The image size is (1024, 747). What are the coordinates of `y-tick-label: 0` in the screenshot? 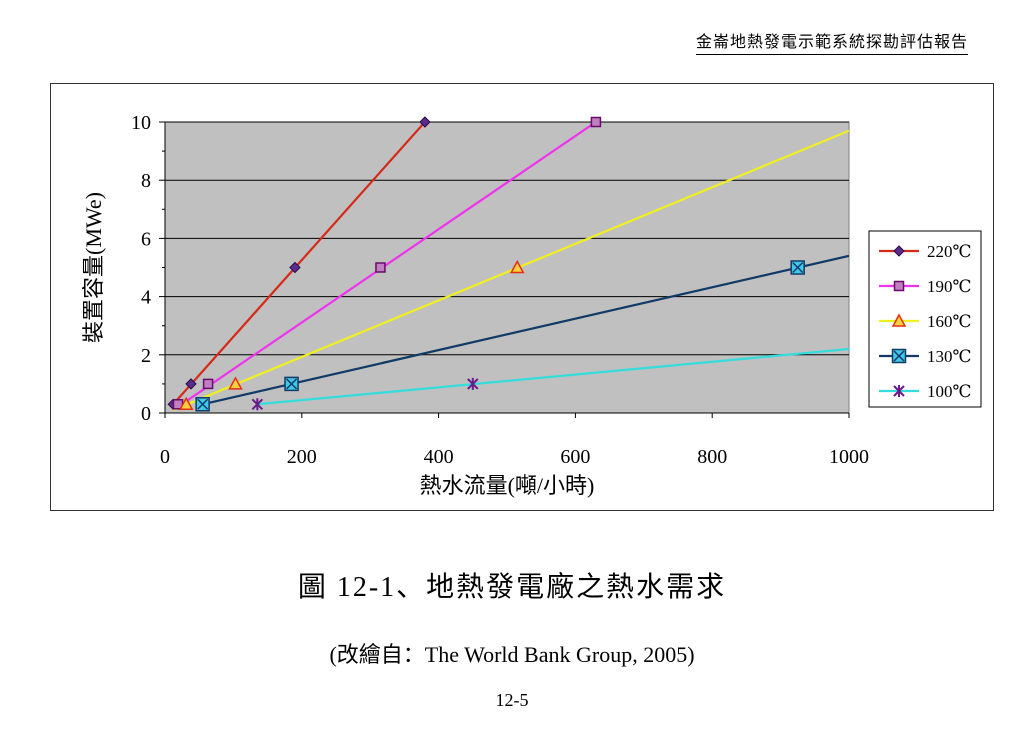 It's located at (146, 414).